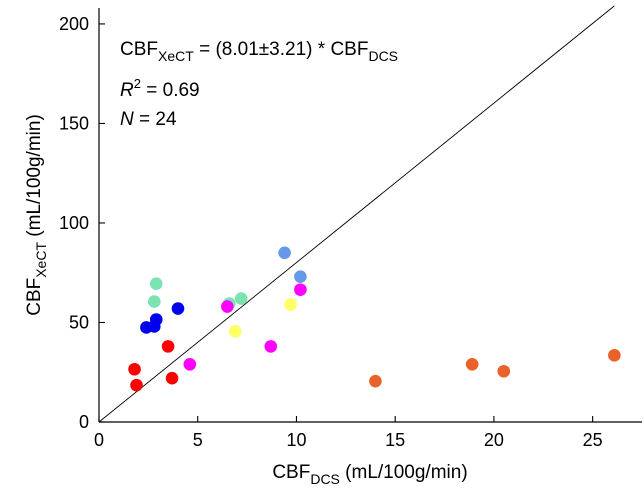 The height and width of the screenshot is (495, 644). What do you see at coordinates (259, 51) in the screenshot?
I see `equation-annotation: CBFXeCT = (8.01±3.21) * CBFDCS` at bounding box center [259, 51].